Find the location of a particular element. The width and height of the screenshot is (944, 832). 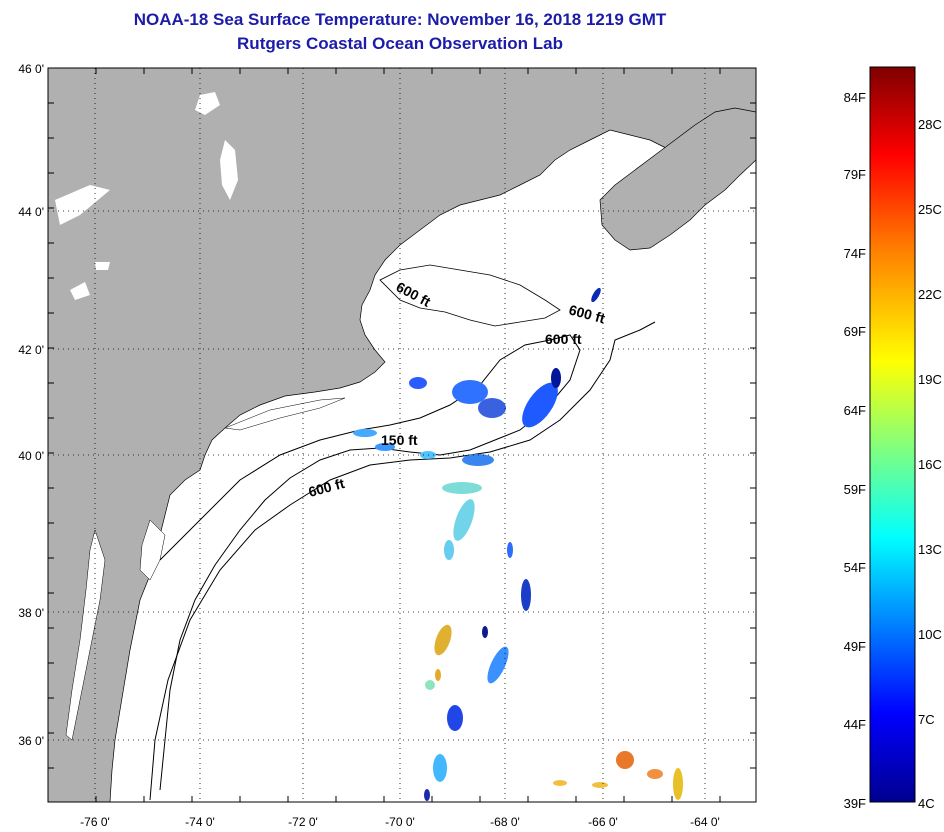

longitude-label: -70 0' is located at coordinates (400, 822).